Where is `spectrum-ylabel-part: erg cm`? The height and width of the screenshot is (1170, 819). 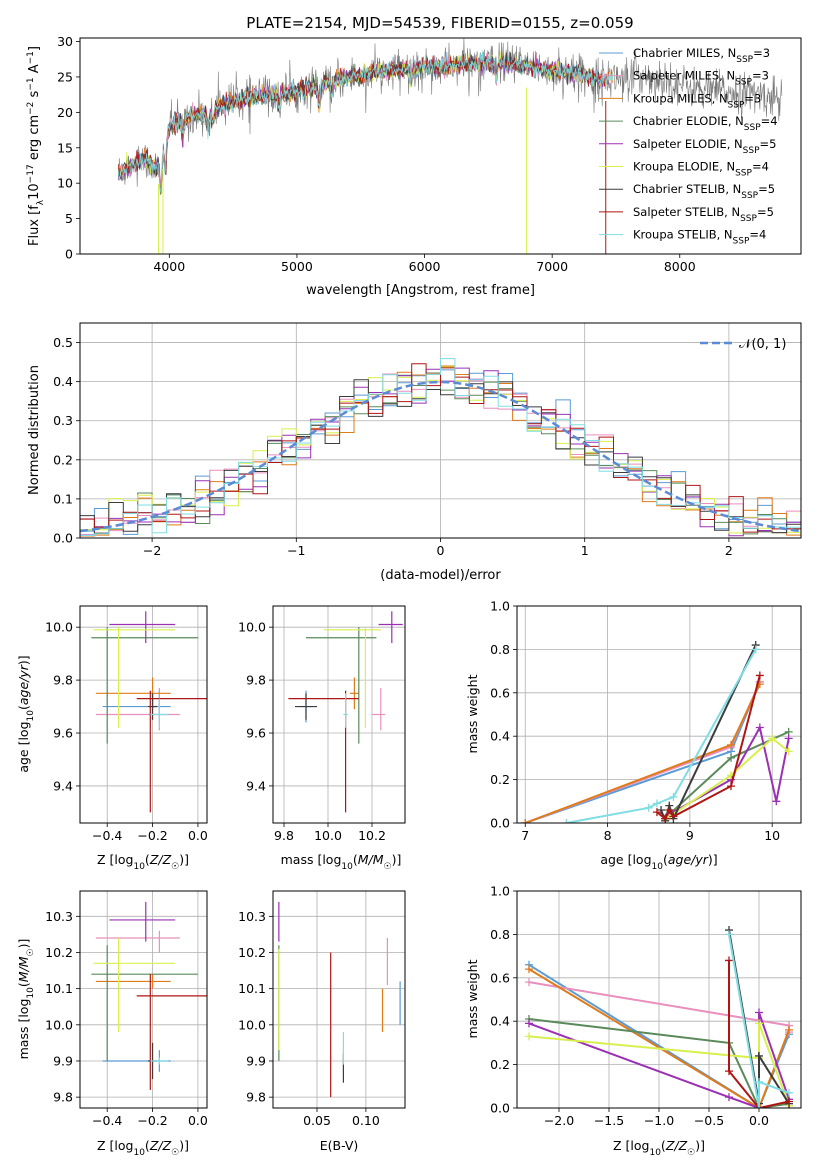 spectrum-ylabel-part: erg cm is located at coordinates (34, 139).